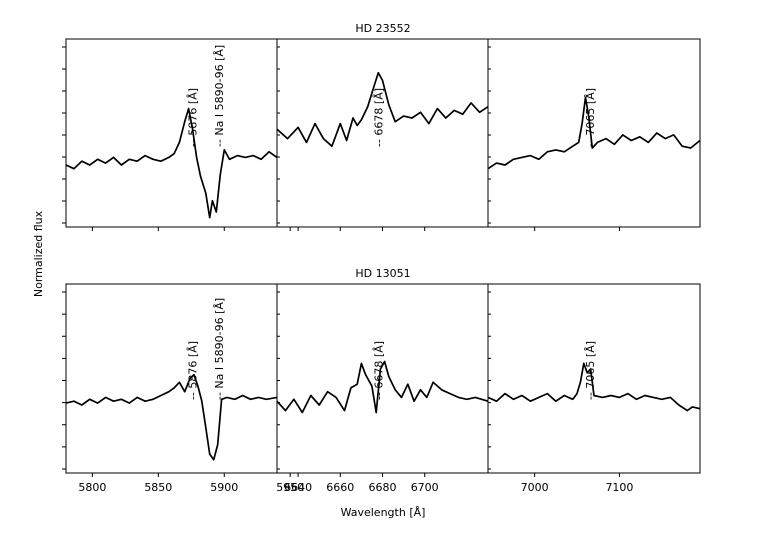  I want to click on spectrum-line-r0-p2, so click(594, 133).